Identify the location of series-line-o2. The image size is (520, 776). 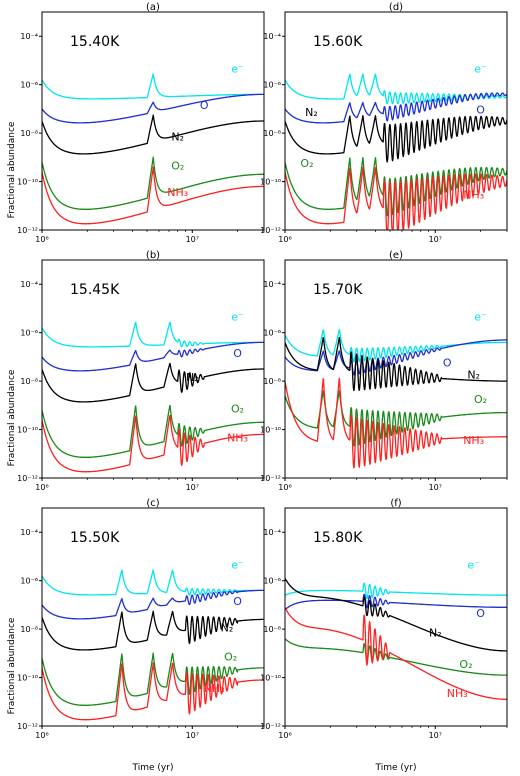
(153, 183).